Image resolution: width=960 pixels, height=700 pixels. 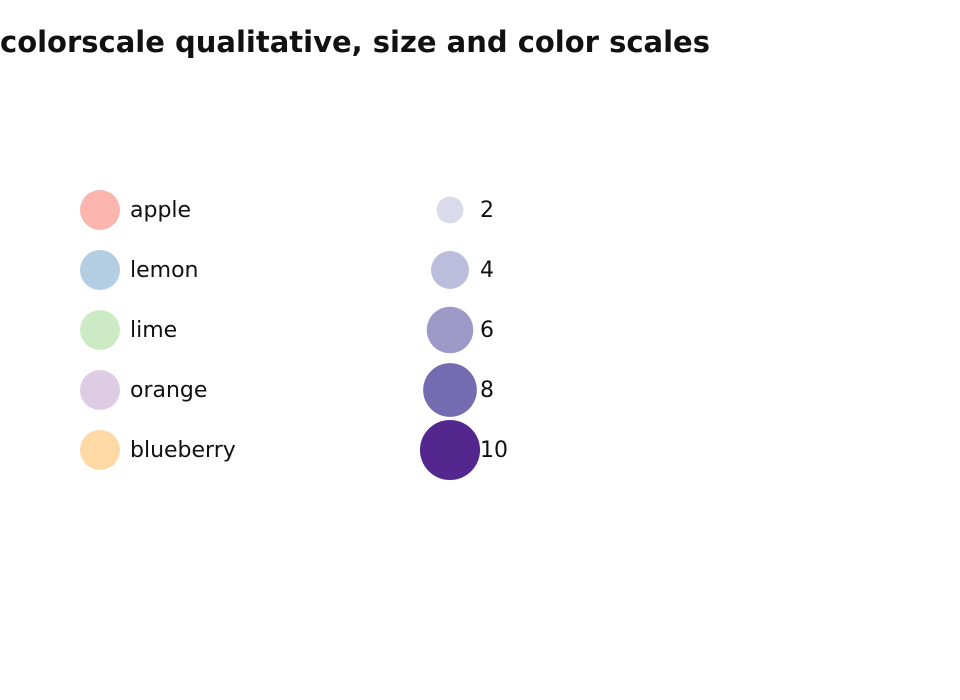 I want to click on size-label: 10, so click(x=494, y=450).